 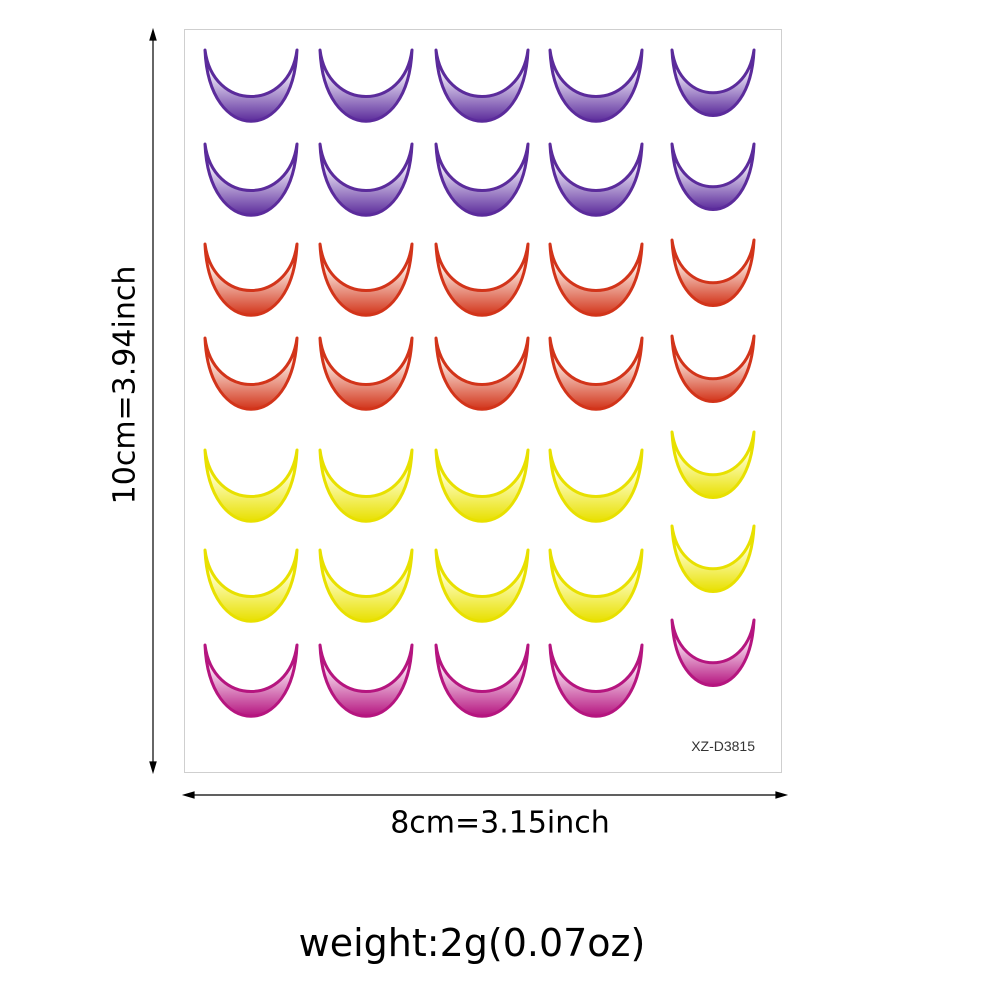 What do you see at coordinates (500, 823) in the screenshot?
I see `width-dimension-label: 8cm=3.15inch` at bounding box center [500, 823].